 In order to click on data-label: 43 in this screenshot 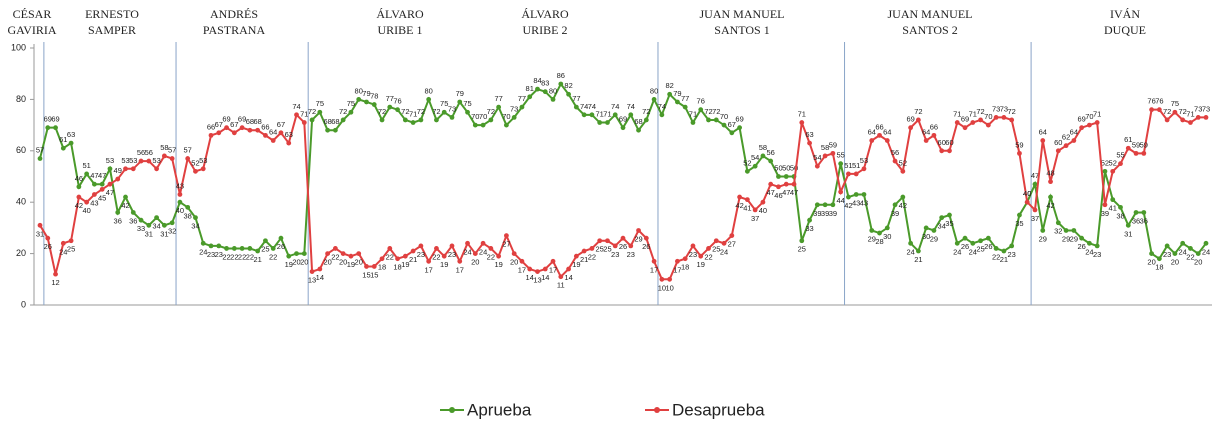, I will do `click(864, 202)`.